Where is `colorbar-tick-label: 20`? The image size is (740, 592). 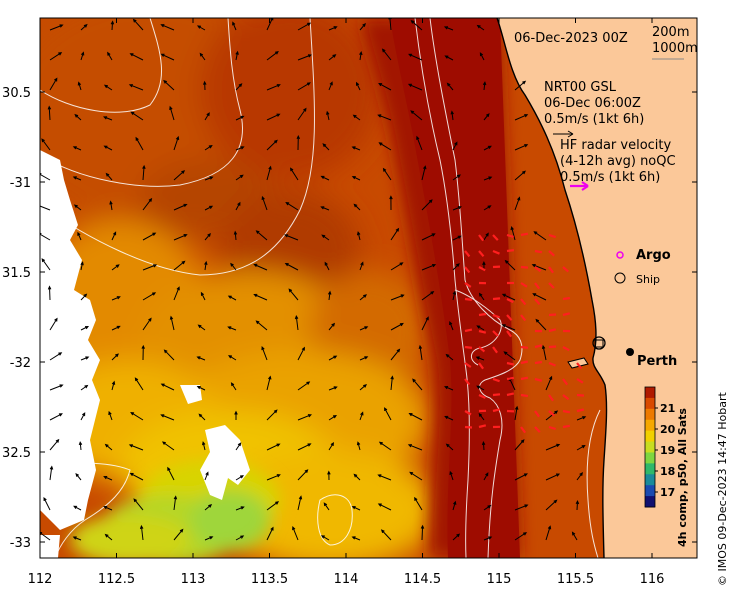
colorbar-tick-label: 20 is located at coordinates (668, 429).